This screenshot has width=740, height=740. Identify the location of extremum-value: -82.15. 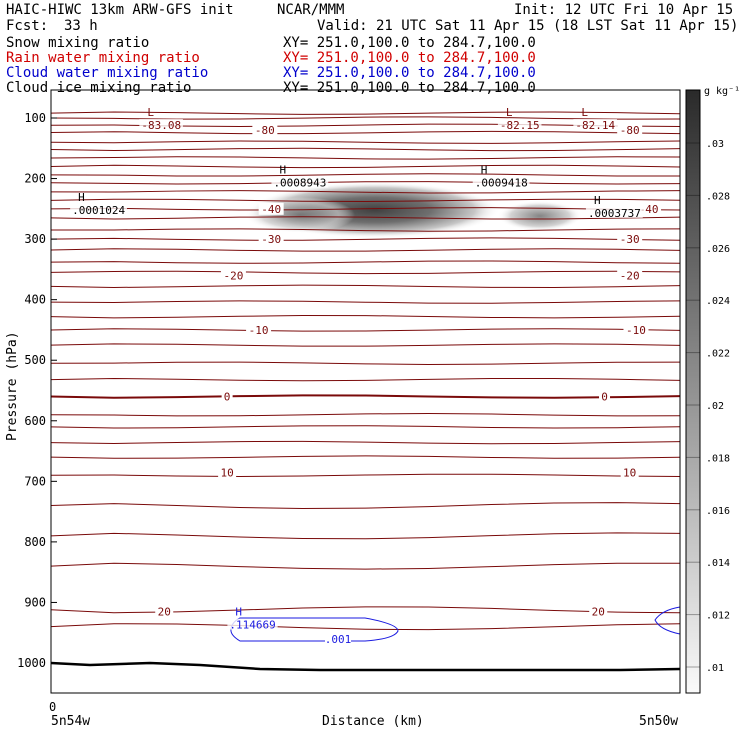
(520, 125).